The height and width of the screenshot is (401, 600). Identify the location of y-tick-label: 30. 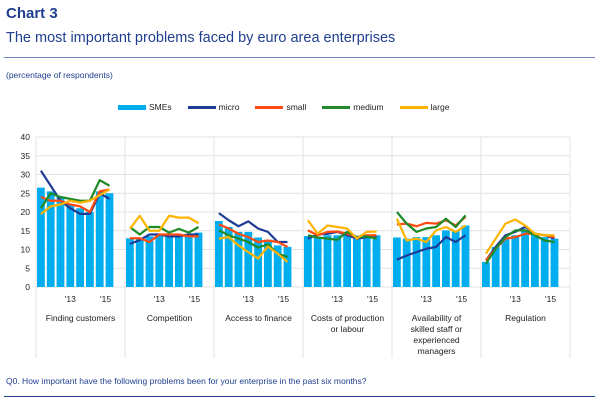
(26, 175).